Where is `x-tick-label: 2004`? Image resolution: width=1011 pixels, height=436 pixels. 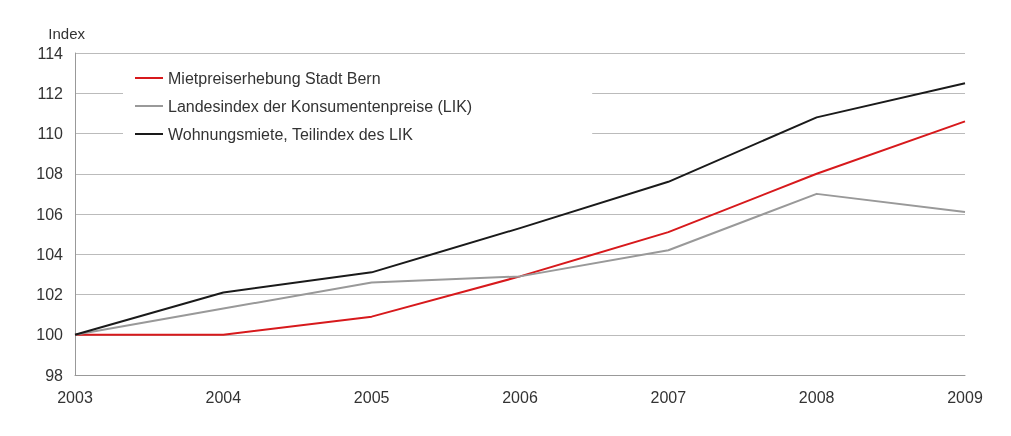
x-tick-label: 2004 is located at coordinates (223, 397).